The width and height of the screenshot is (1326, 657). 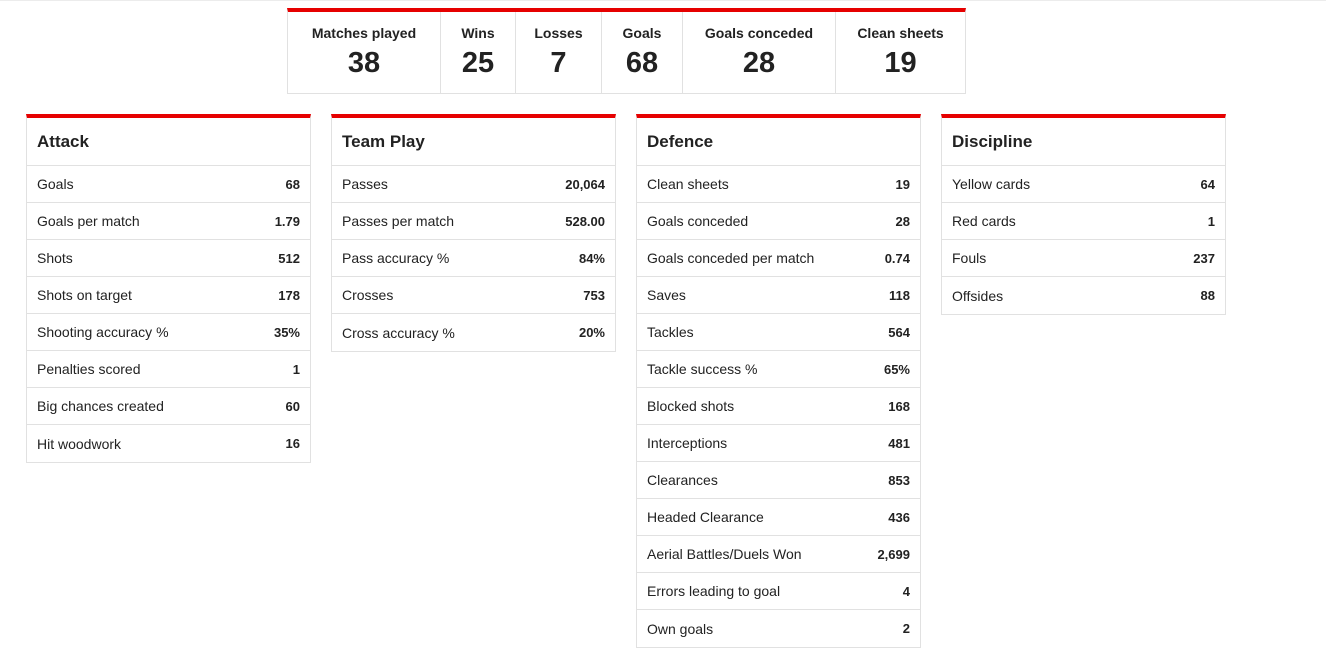 I want to click on stat-label: Cross accuracy %, so click(x=398, y=332).